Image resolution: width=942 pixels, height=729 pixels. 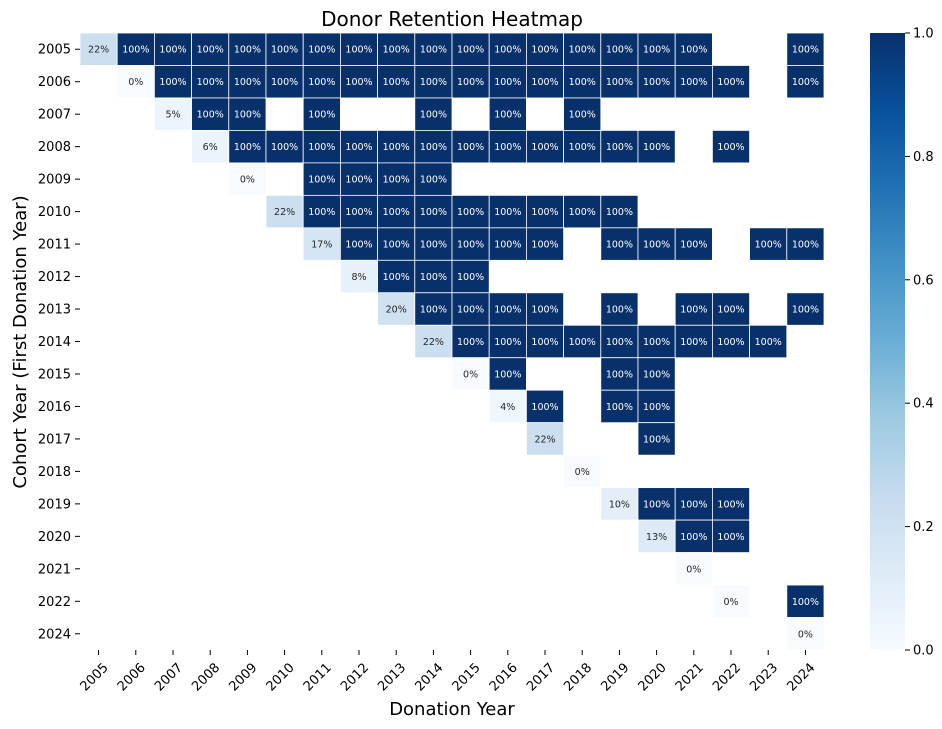 I want to click on y-tick-label: 2019, so click(x=54, y=504).